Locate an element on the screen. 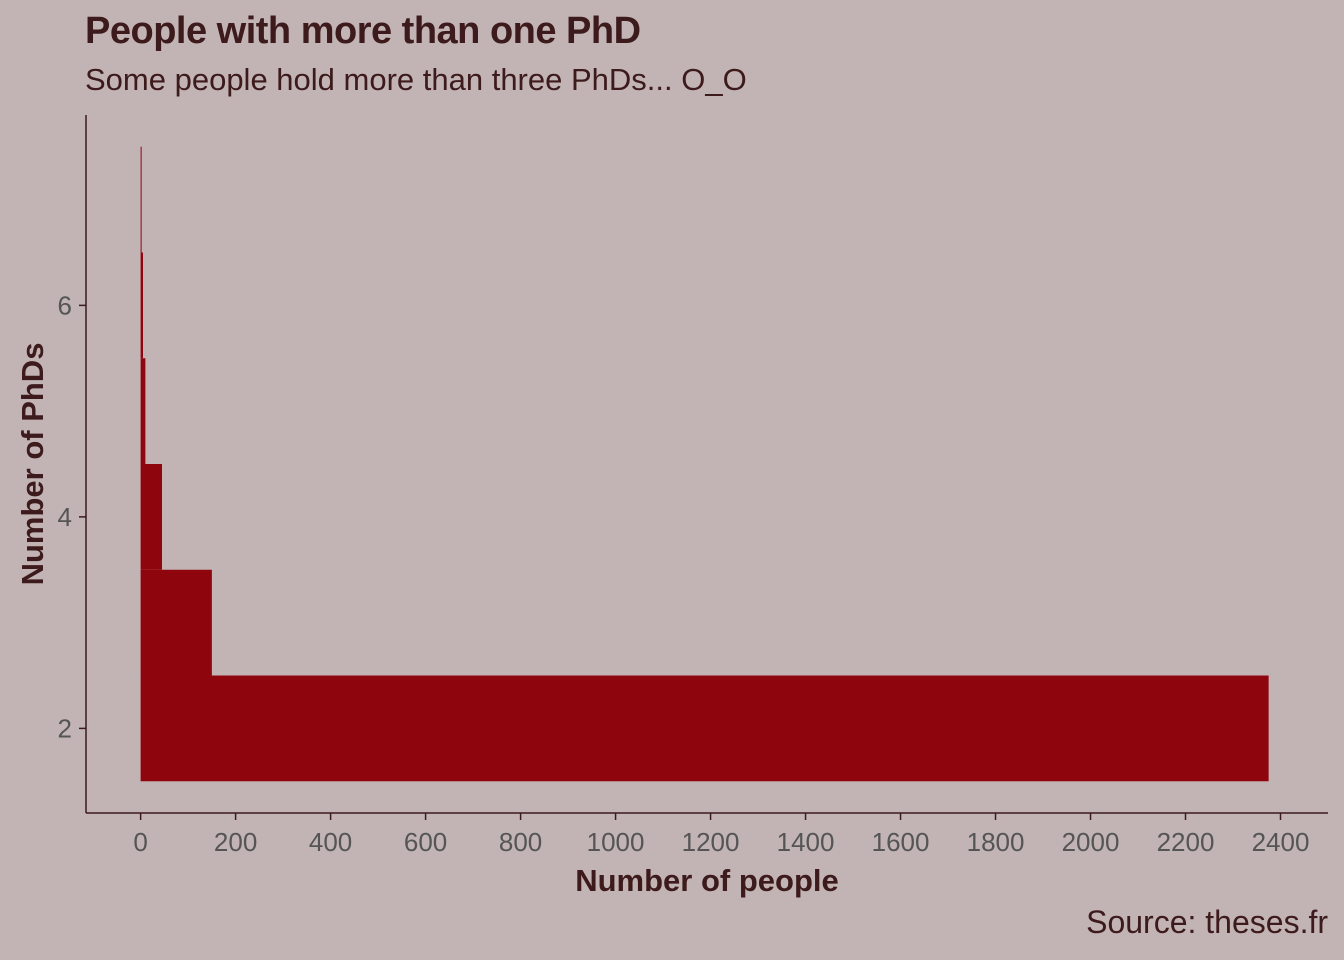 This screenshot has height=960, width=1344. x-tick-label: 1000 is located at coordinates (616, 842).